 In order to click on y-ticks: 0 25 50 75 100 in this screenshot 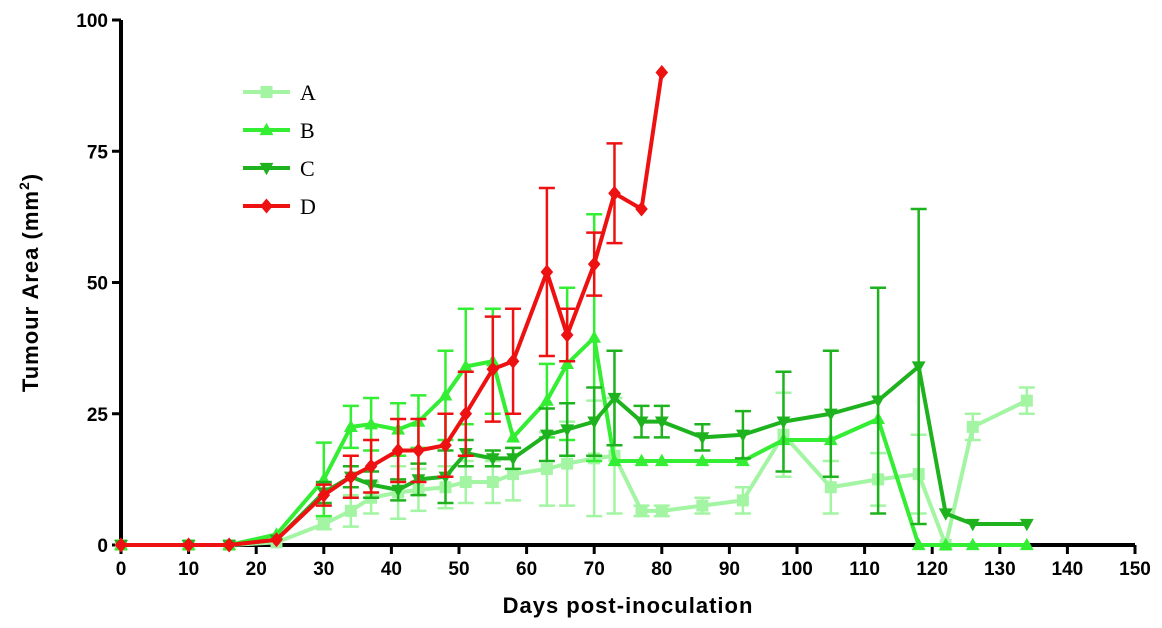, I will do `click(98, 284)`.